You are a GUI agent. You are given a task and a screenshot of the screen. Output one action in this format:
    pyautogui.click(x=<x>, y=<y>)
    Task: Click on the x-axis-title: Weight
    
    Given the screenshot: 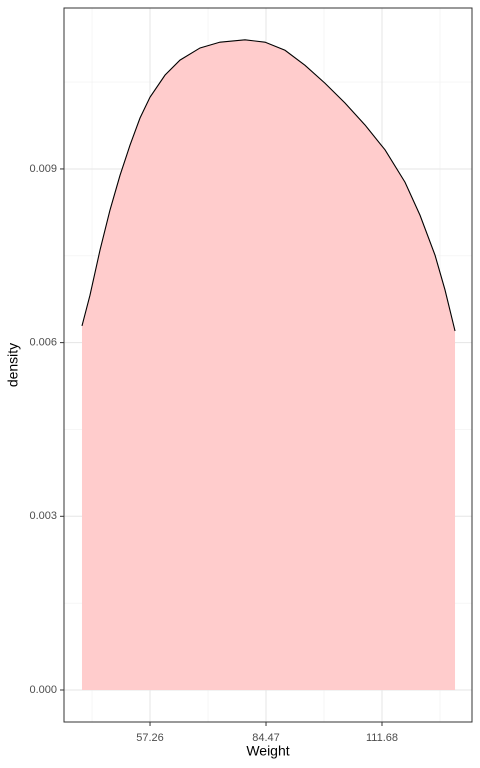 What is the action you would take?
    pyautogui.click(x=267, y=751)
    